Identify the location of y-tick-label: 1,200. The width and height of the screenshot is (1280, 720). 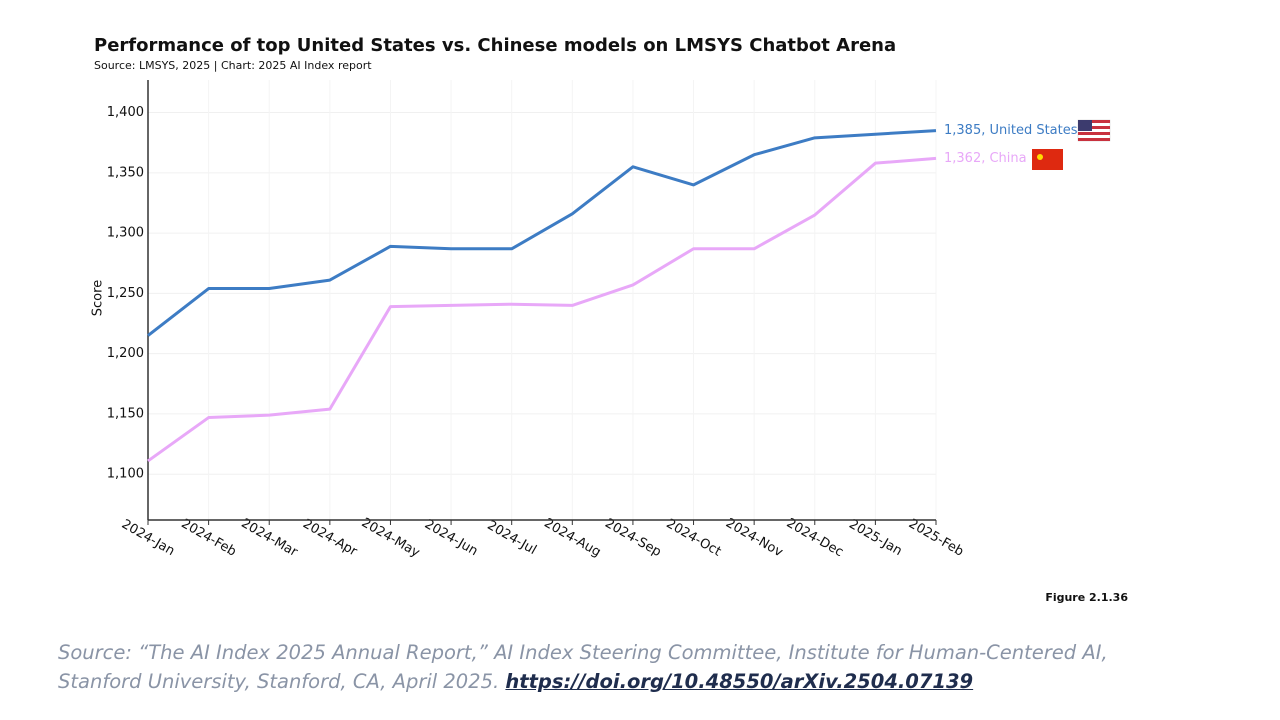
(125, 353).